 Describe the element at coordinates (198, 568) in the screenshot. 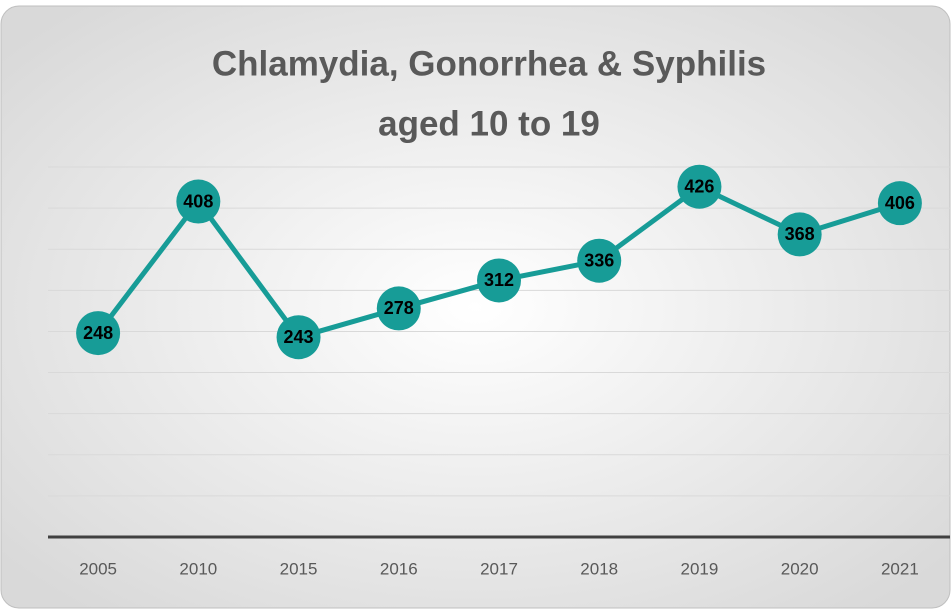

I see `x-tick-label: 2010` at that location.